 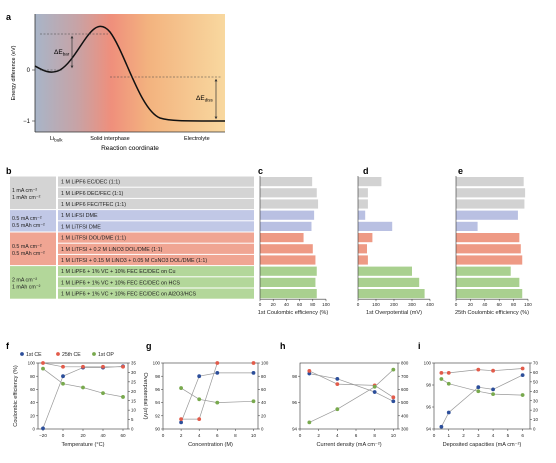 What do you see at coordinates (106, 355) in the screenshot?
I see `legend-label-2: 1st OP` at bounding box center [106, 355].